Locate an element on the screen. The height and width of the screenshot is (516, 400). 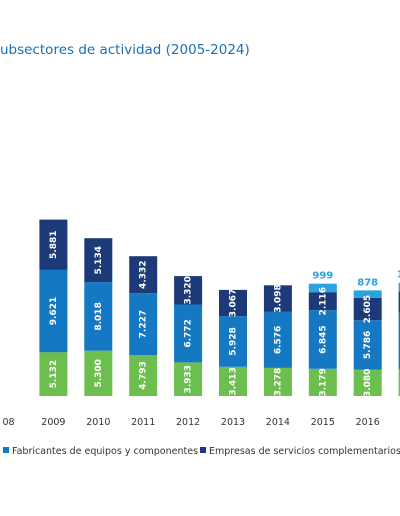
value-label-1-6: 6.576 is located at coordinates (278, 340).